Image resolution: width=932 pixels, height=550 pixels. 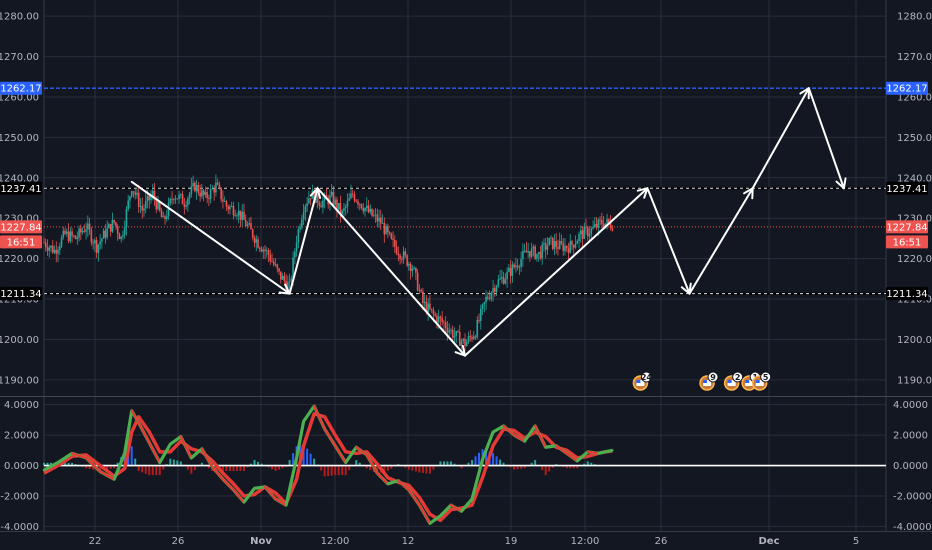 I want to click on price-tag-label: 1211.34, so click(x=20, y=294).